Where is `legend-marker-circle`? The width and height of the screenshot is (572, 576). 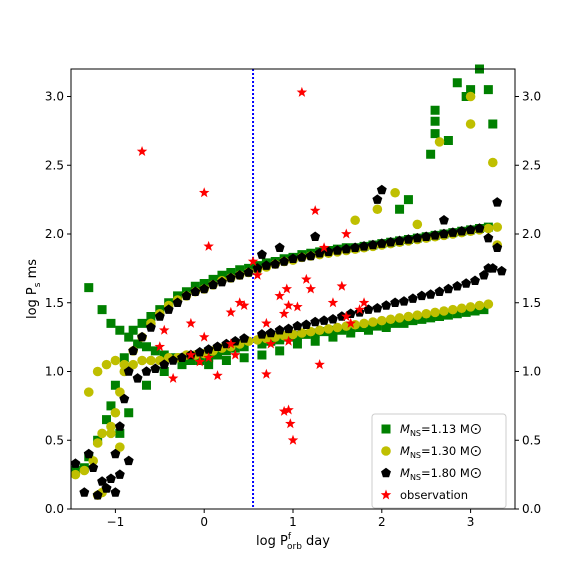 legend-marker-circle is located at coordinates (386, 451).